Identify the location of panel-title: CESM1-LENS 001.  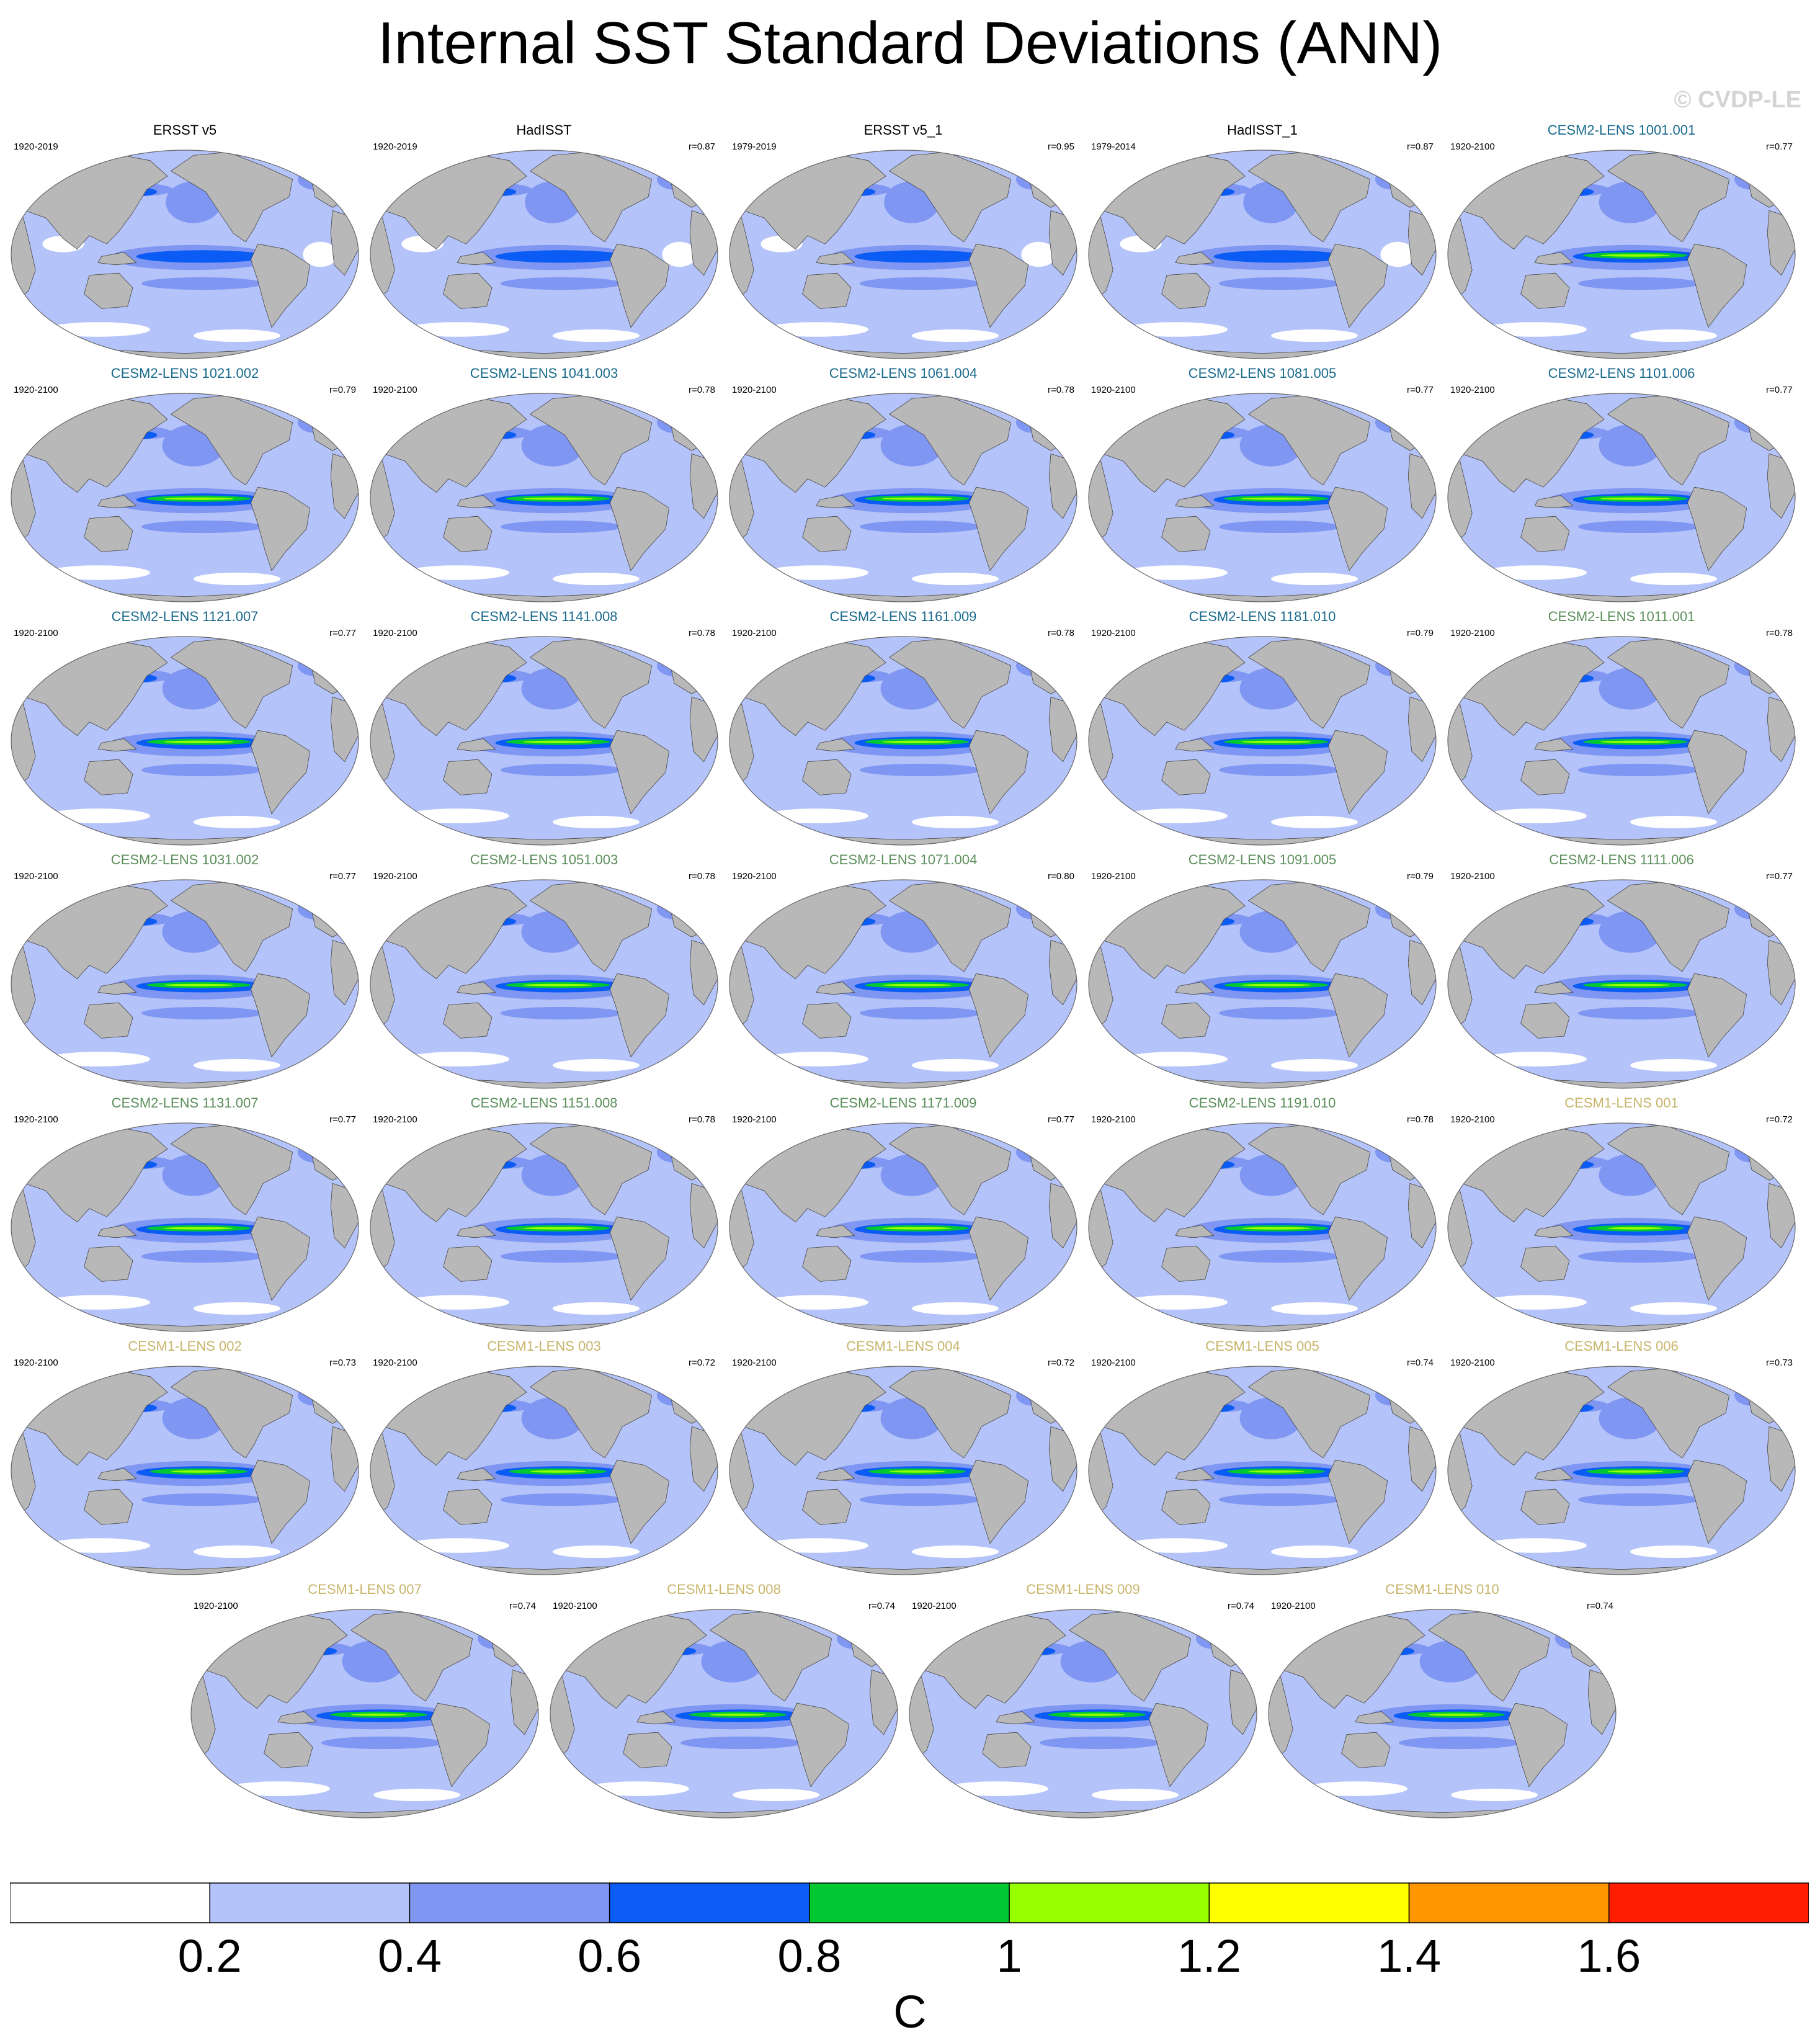
(1621, 1103).